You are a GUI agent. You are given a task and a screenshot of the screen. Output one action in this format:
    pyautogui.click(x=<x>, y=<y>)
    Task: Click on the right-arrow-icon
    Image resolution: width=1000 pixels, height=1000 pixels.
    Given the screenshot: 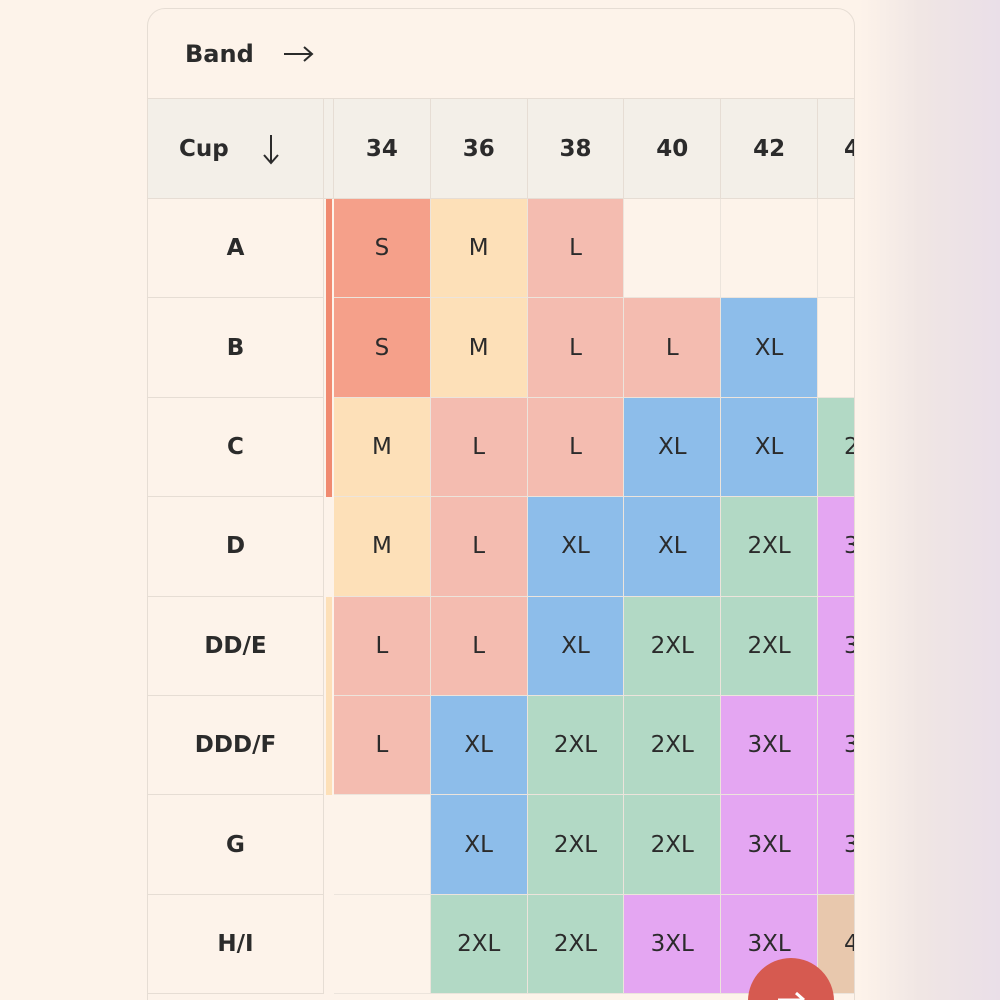 What is the action you would take?
    pyautogui.click(x=298, y=53)
    